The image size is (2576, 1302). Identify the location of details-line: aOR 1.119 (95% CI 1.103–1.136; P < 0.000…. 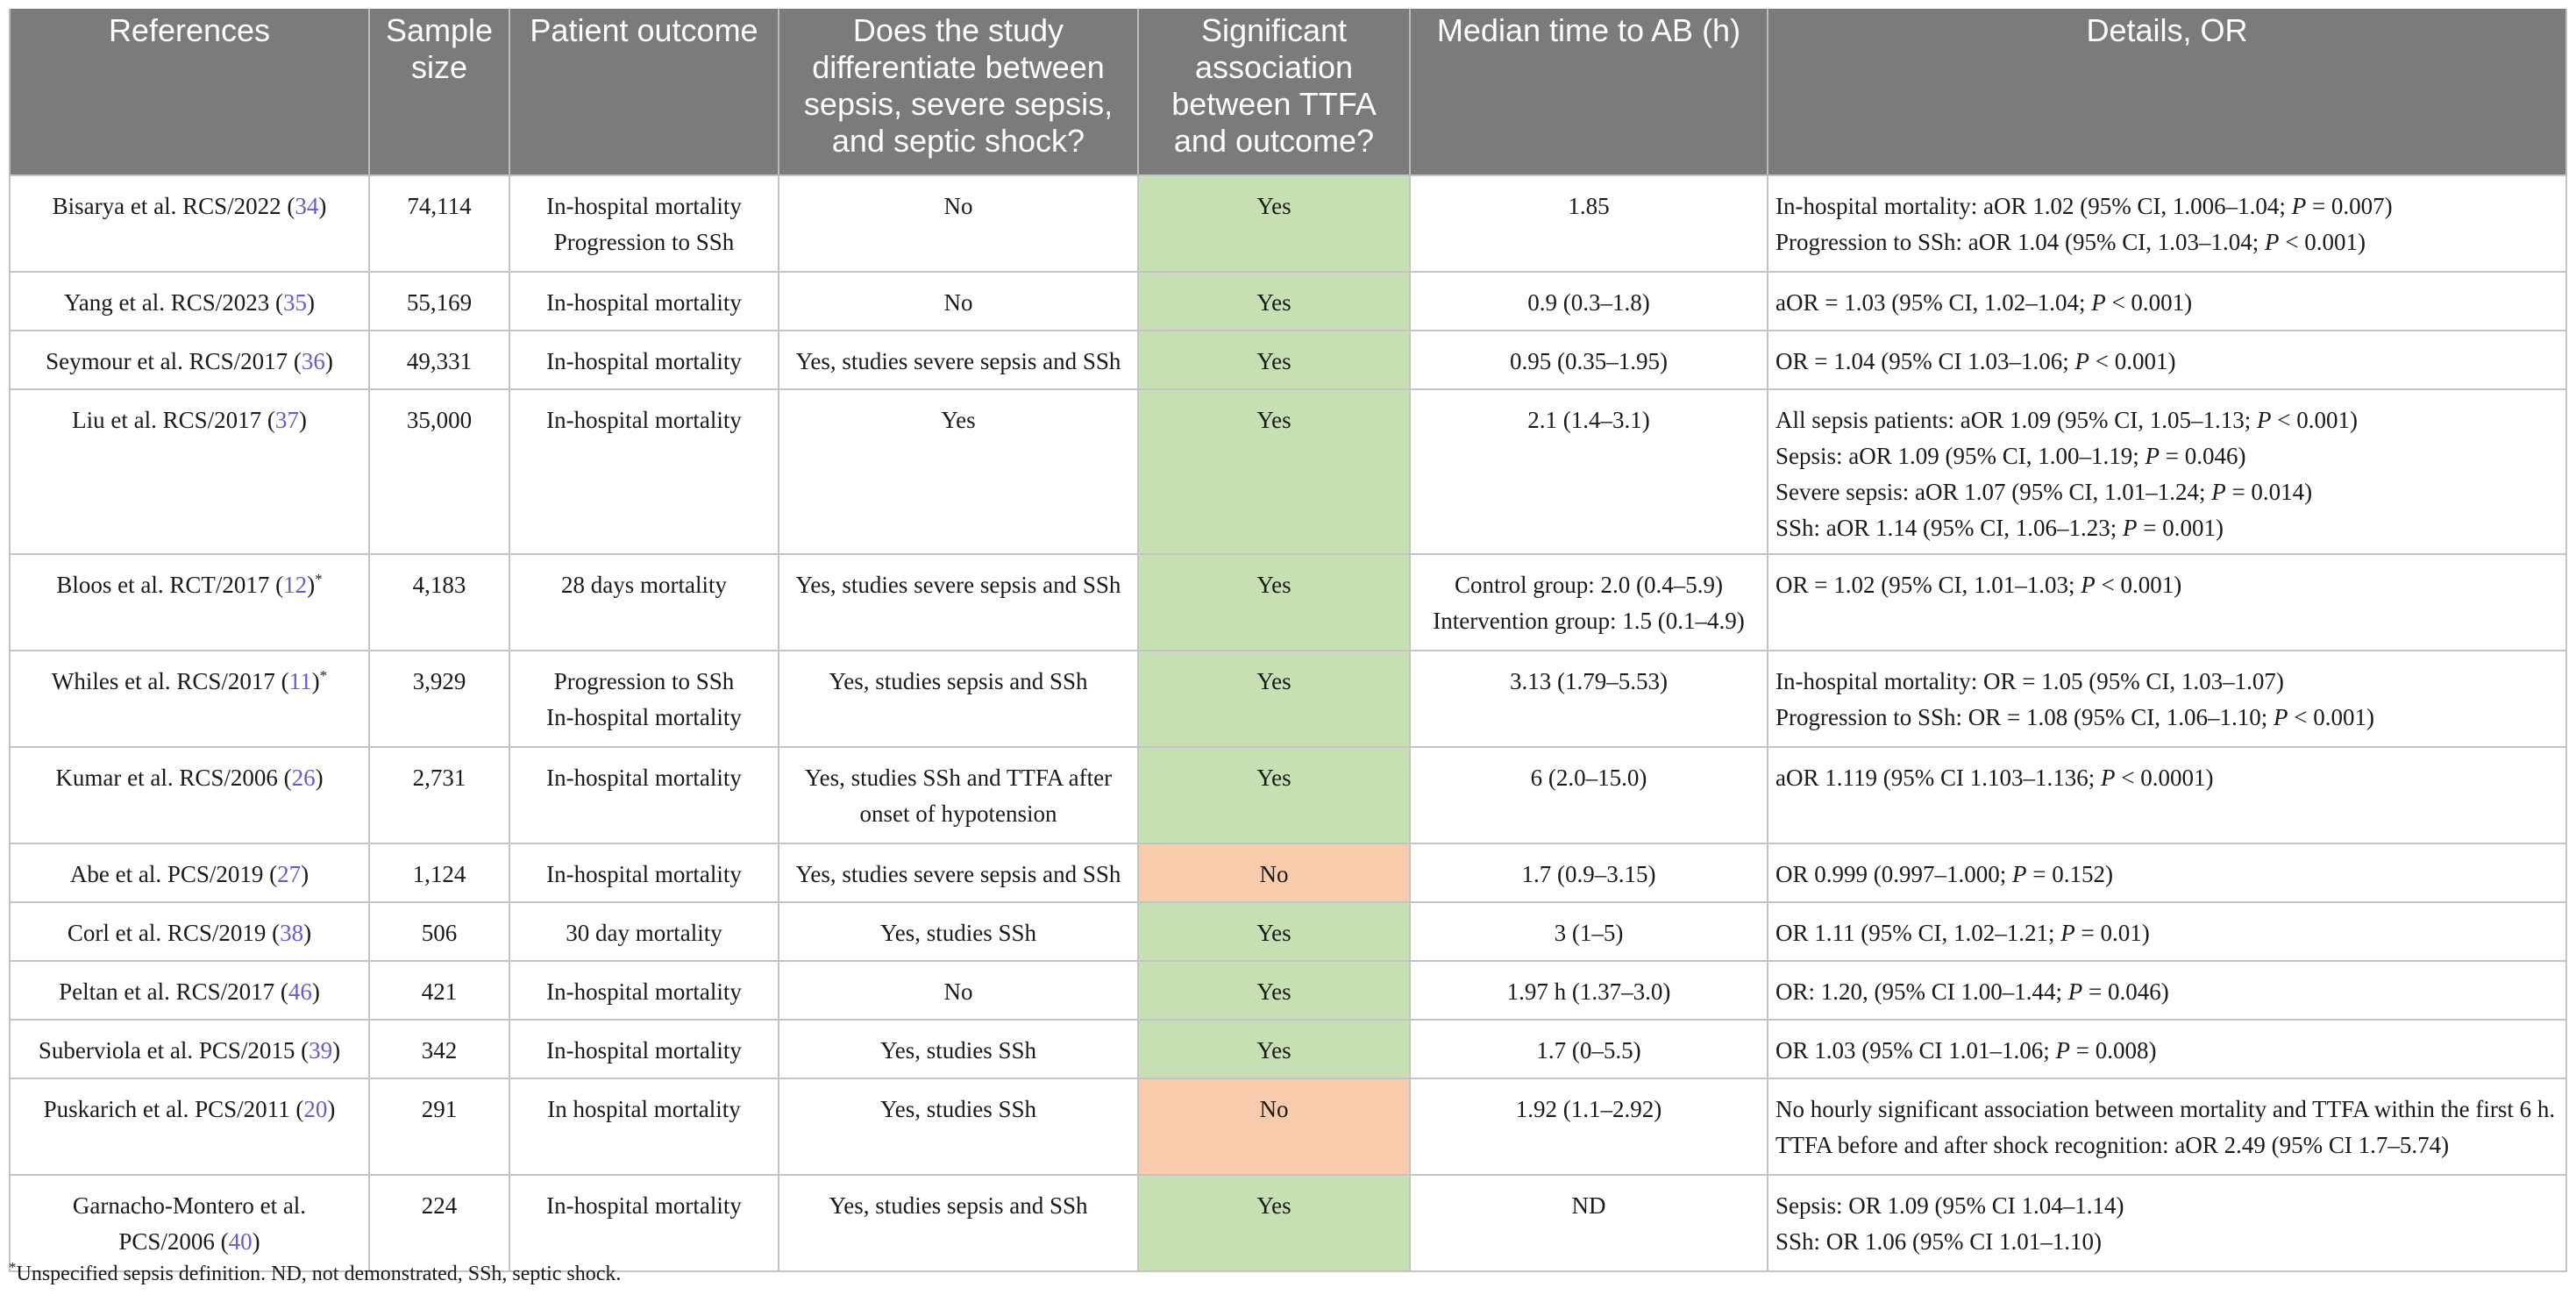
(1994, 778).